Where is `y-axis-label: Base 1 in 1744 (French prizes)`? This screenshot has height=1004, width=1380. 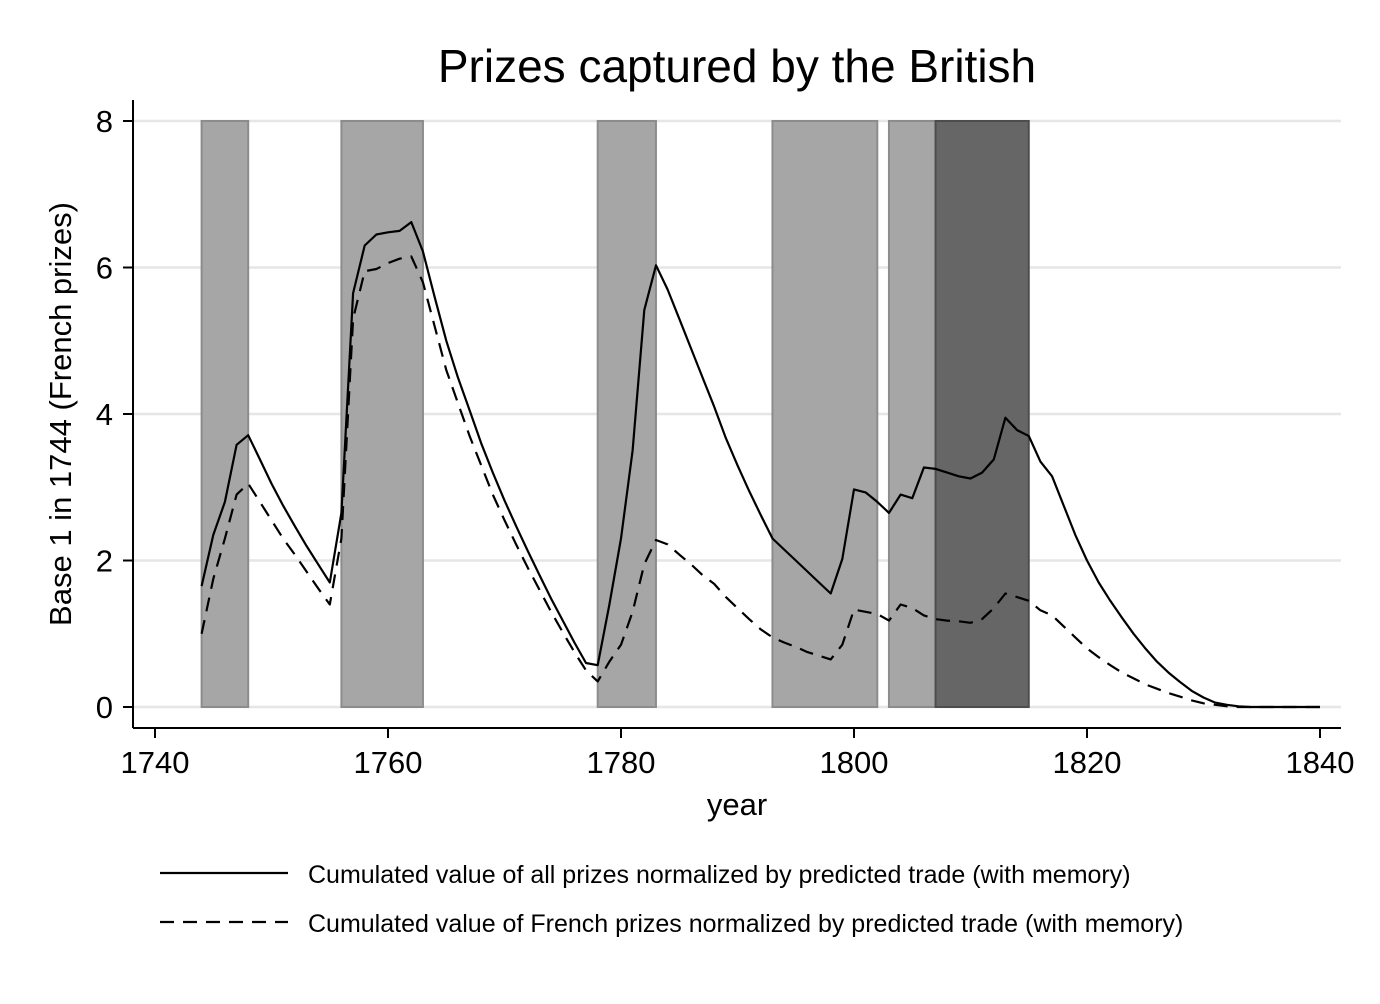
y-axis-label: Base 1 in 1744 (French prizes) is located at coordinates (60, 414).